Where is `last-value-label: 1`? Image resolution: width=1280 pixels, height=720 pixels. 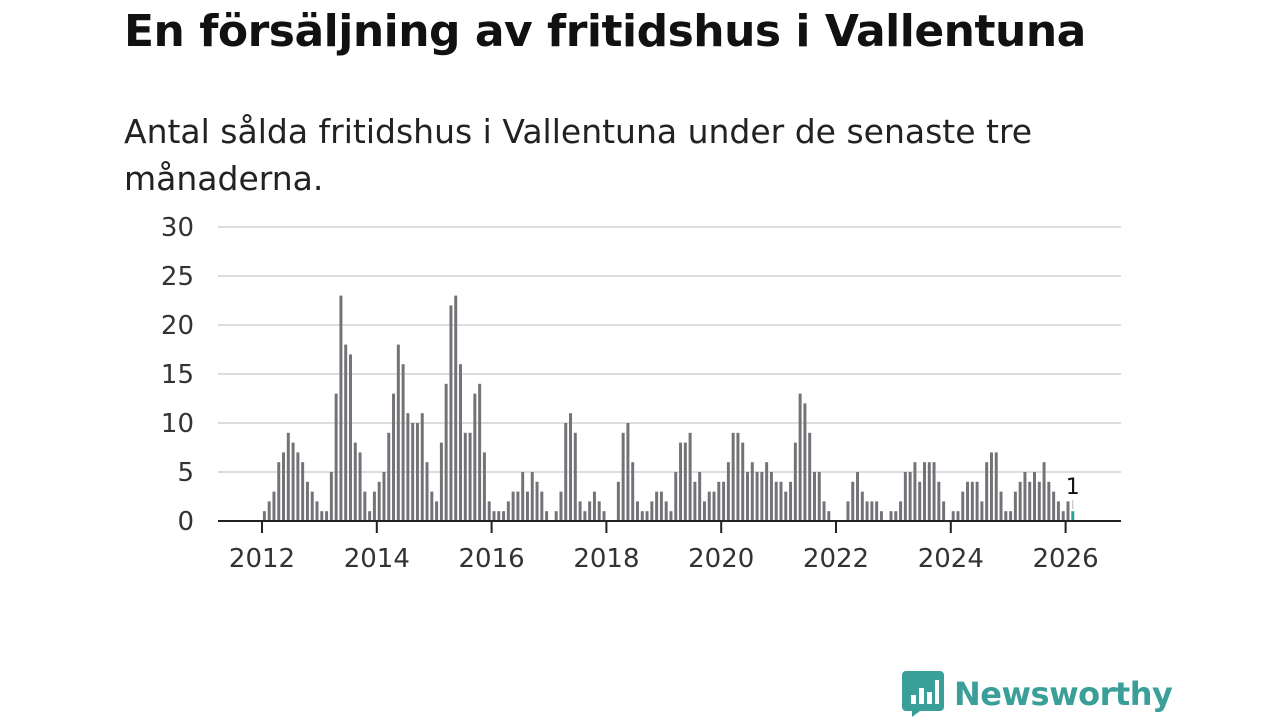
last-value-label: 1 is located at coordinates (1073, 487).